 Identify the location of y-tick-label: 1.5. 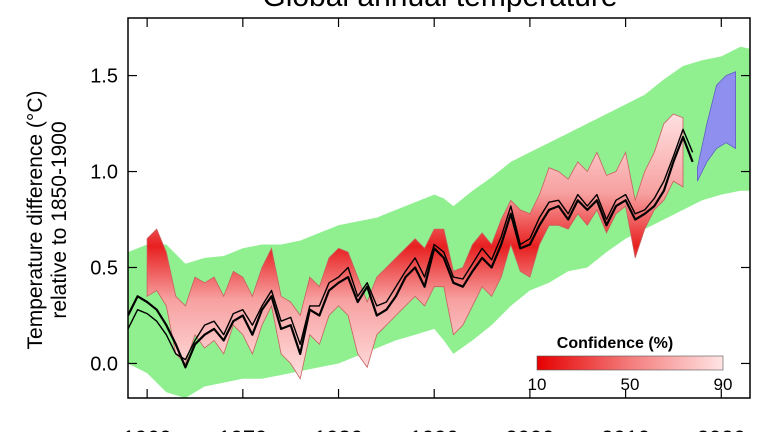
(104, 77).